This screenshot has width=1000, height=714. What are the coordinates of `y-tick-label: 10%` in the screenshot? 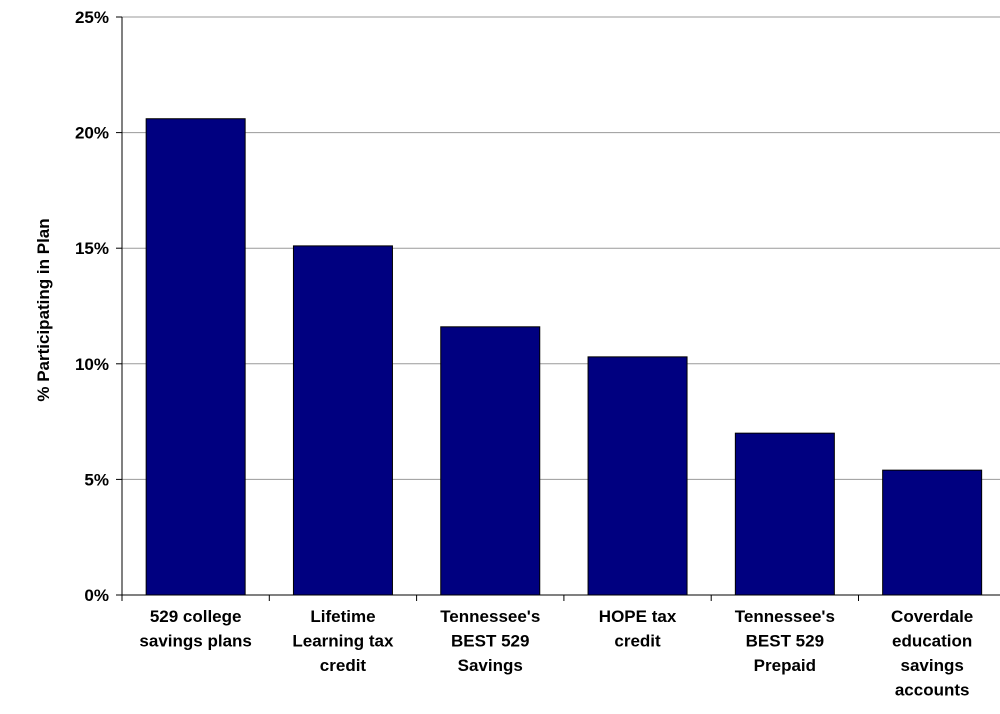 It's located at (92, 364).